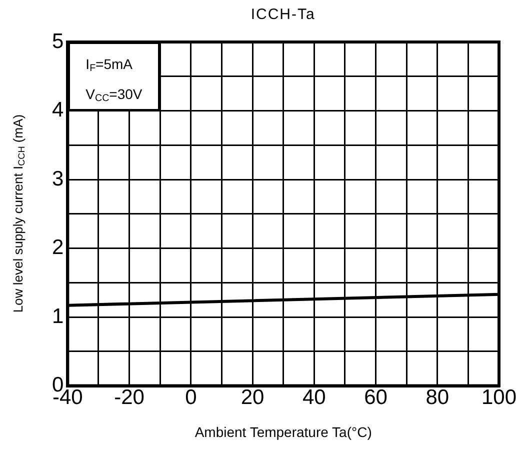 Image resolution: width=521 pixels, height=467 pixels. I want to click on chart-title: ICCH-Ta, so click(283, 14).